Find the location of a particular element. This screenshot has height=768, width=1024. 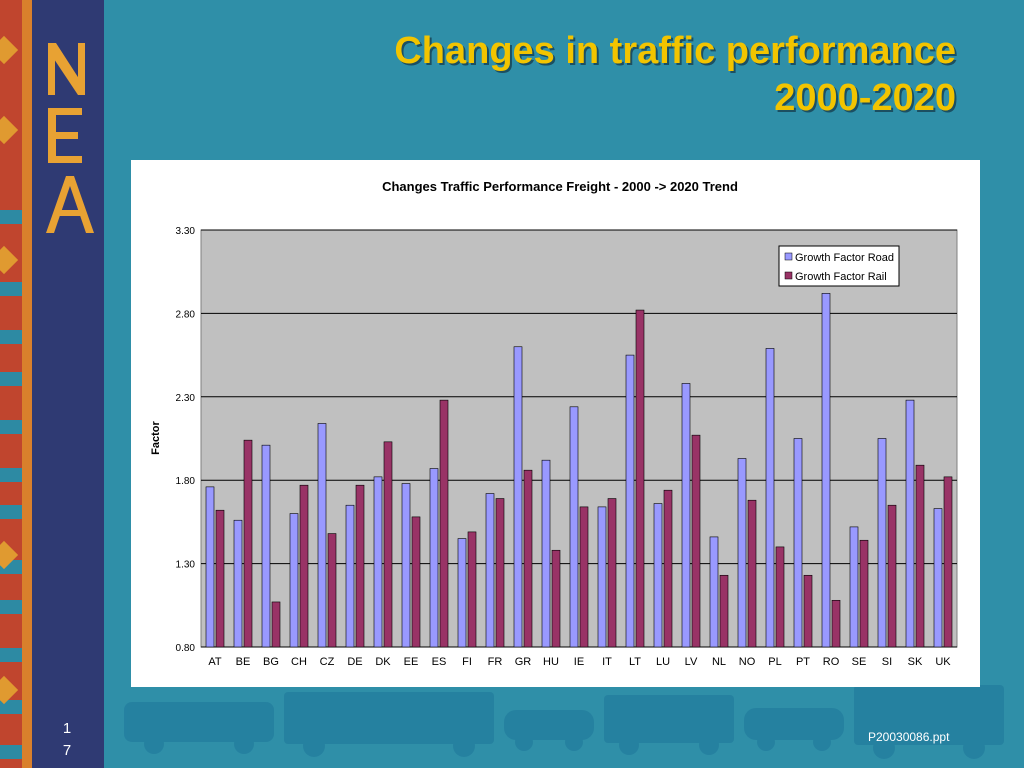

x-tick-label: AT is located at coordinates (215, 662).